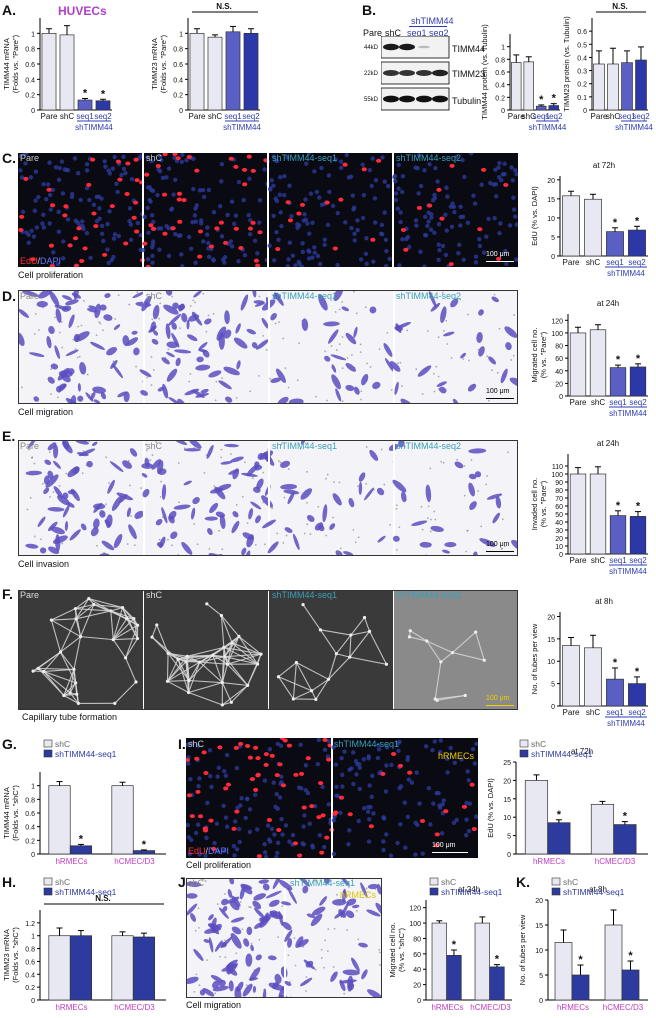 Image resolution: width=656 pixels, height=1018 pixels. I want to click on chart-note: at 72h, so click(582, 751).